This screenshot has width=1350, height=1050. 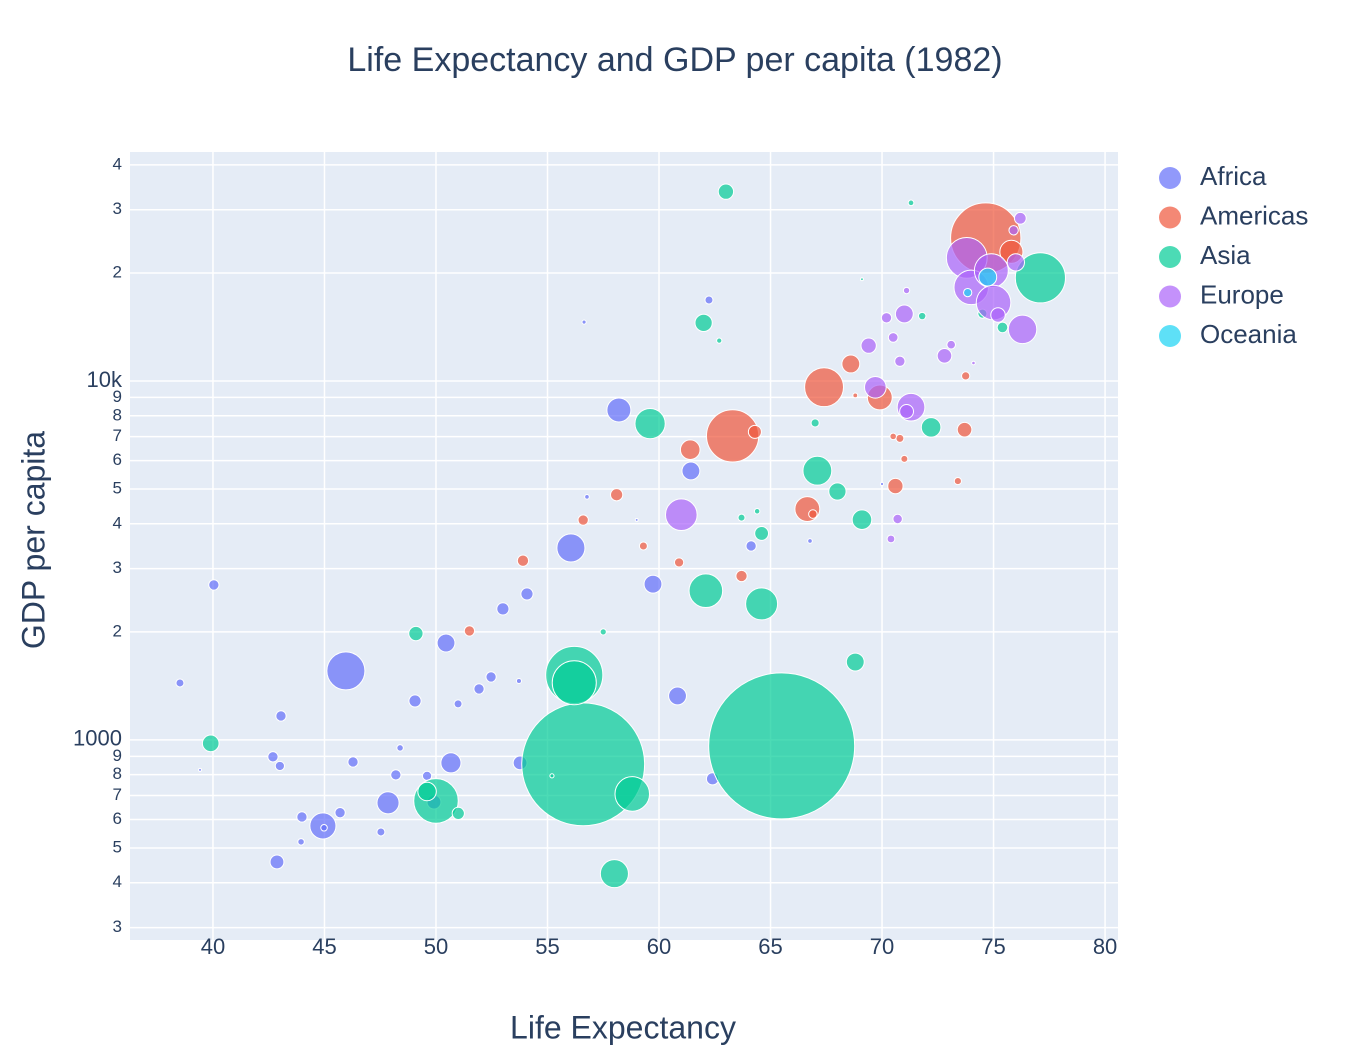 What do you see at coordinates (213, 946) in the screenshot?
I see `x-tick-label: 40` at bounding box center [213, 946].